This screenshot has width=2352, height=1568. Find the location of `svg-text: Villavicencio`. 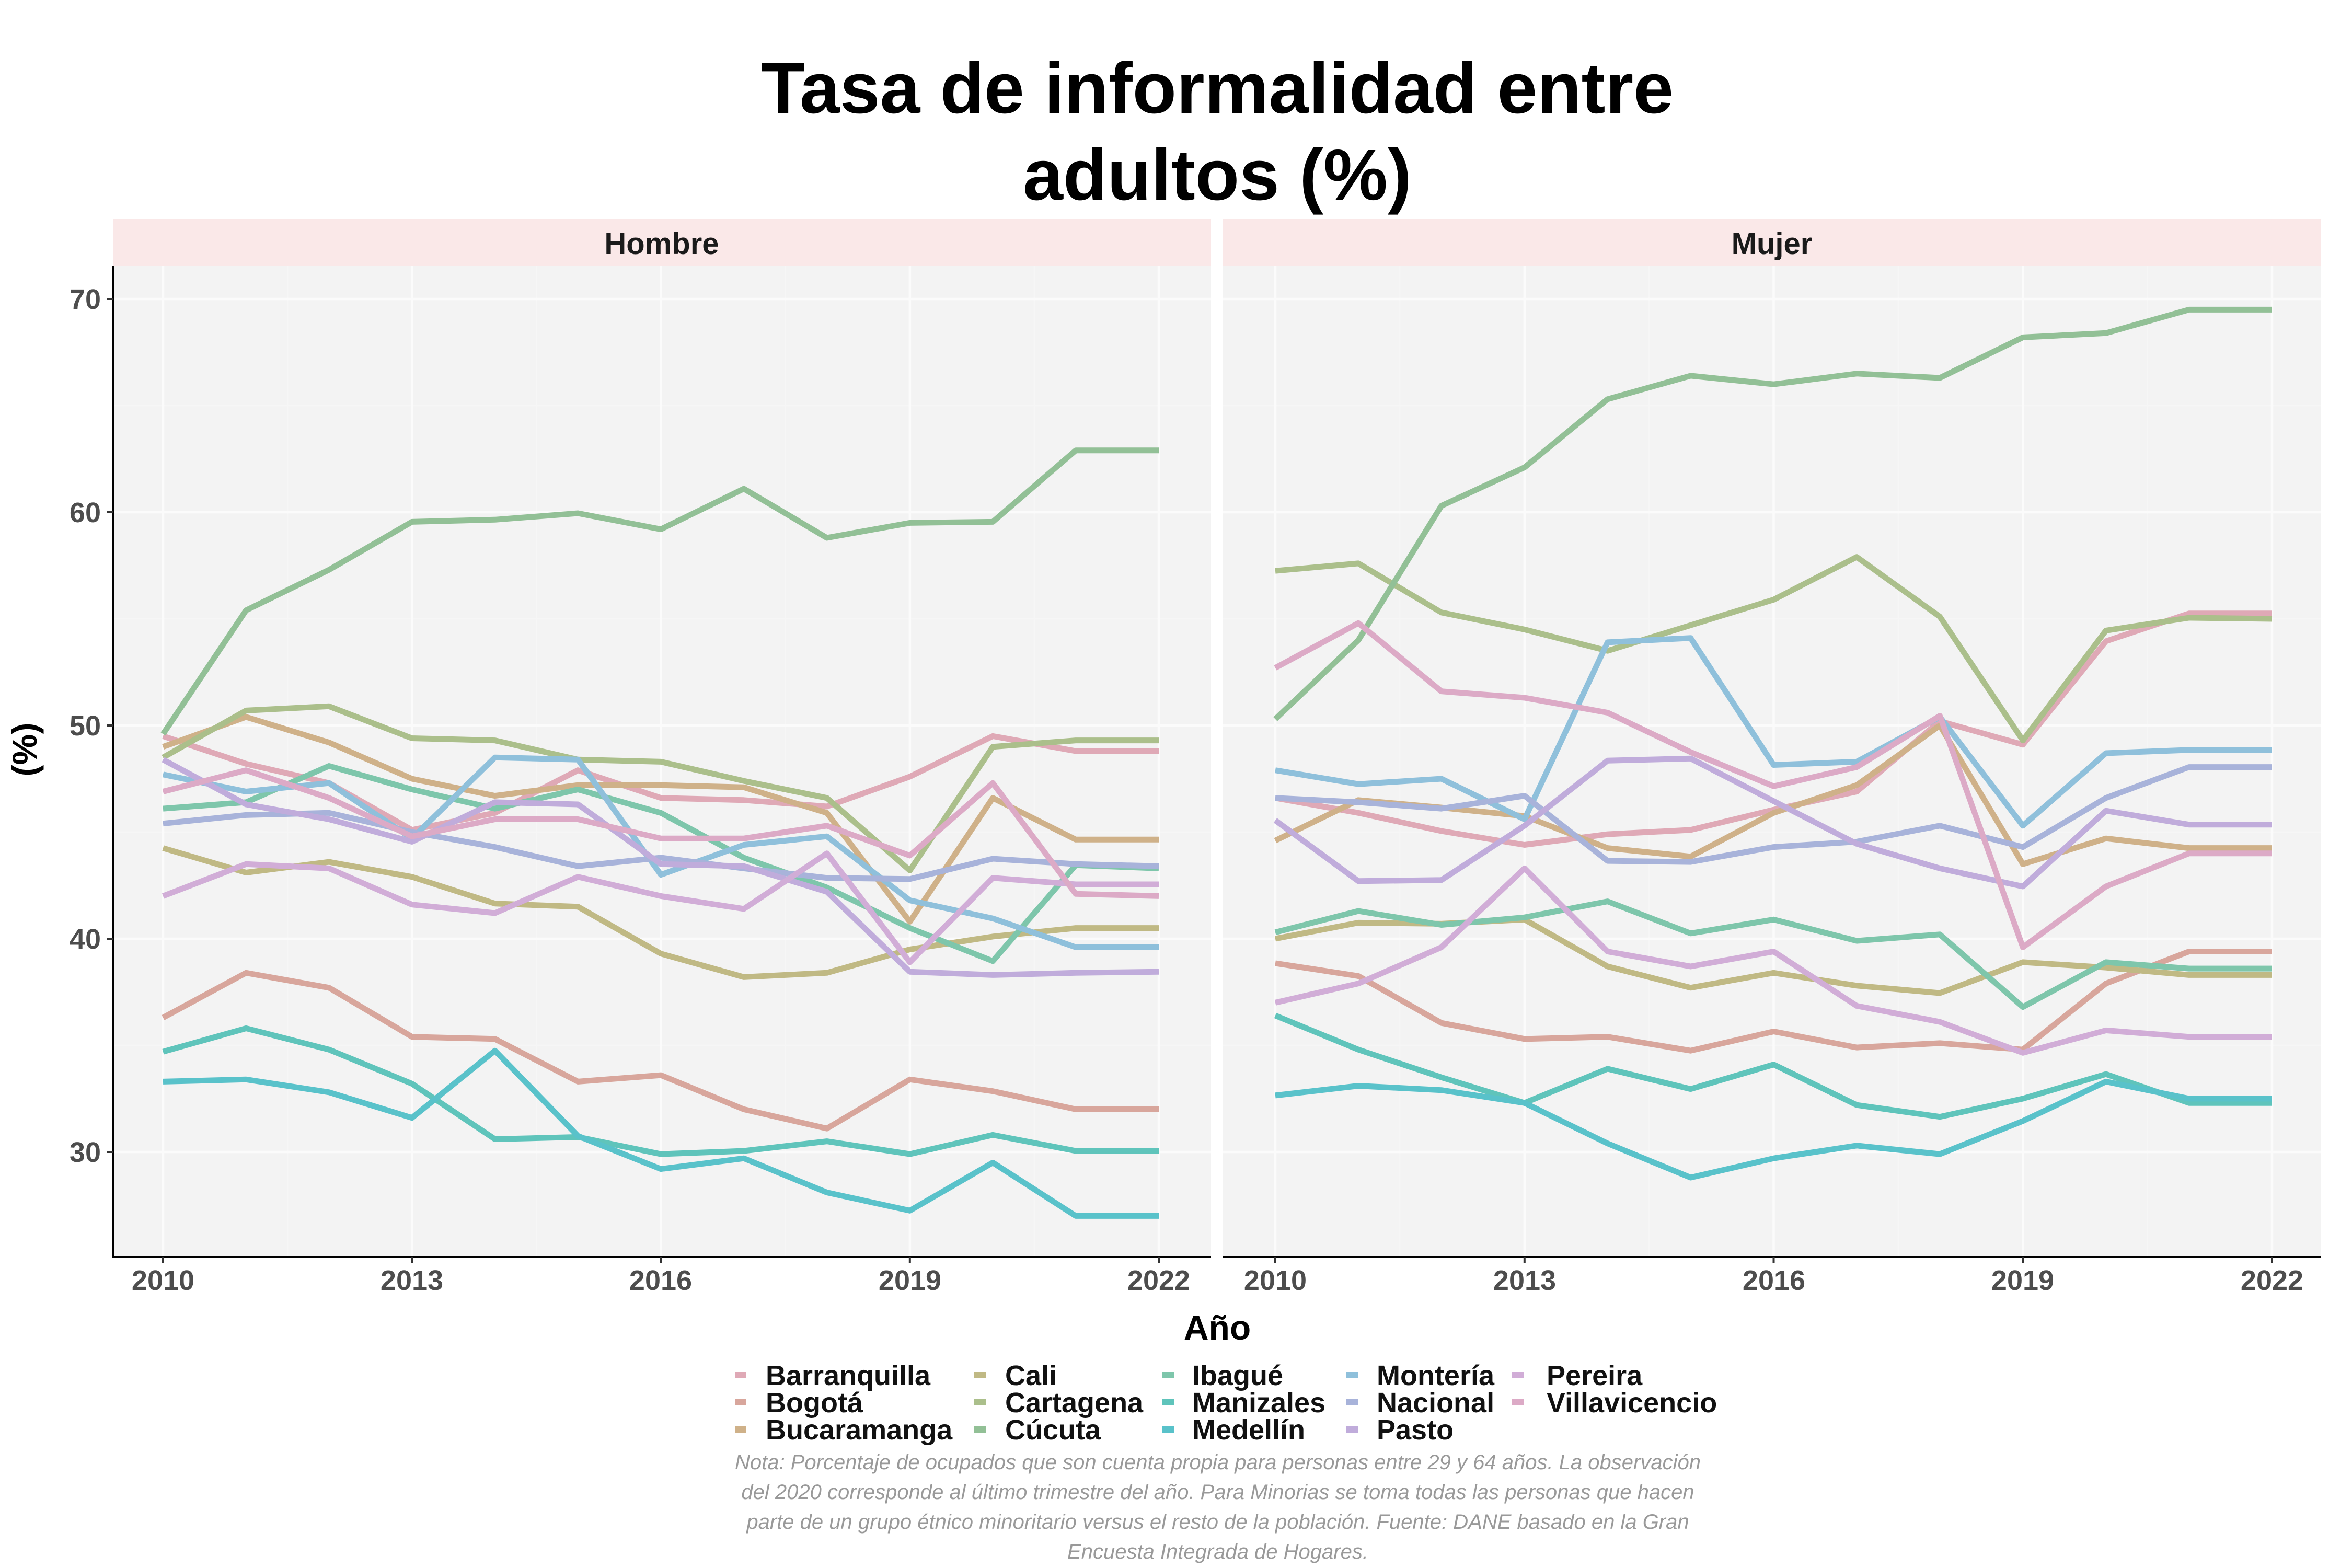

svg-text: Villavicencio is located at coordinates (1632, 1403).